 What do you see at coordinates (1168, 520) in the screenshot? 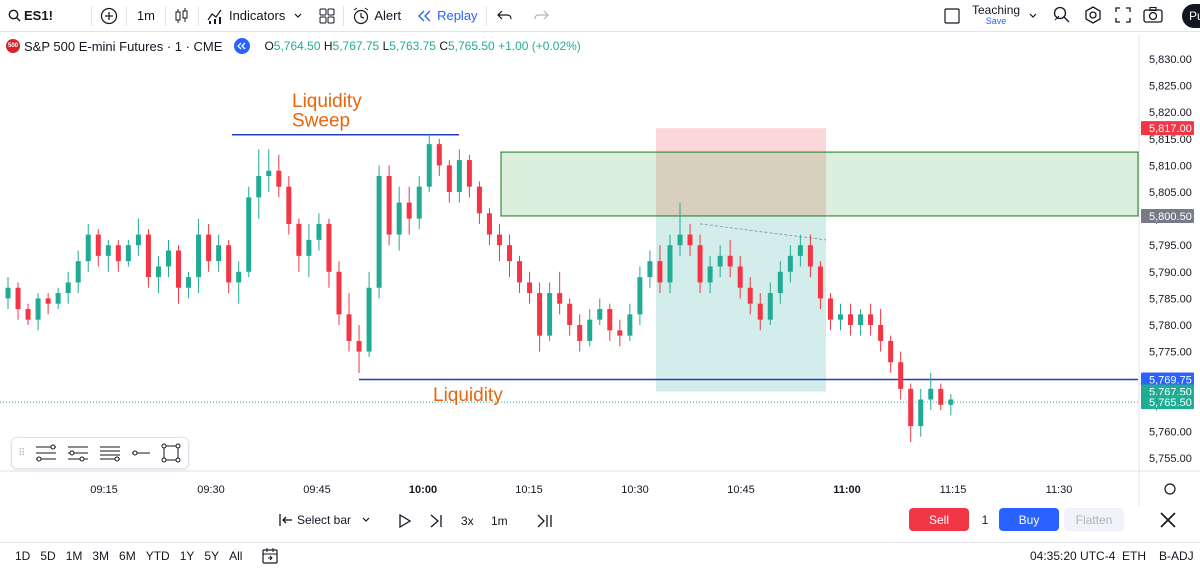
I see `close-icon` at bounding box center [1168, 520].